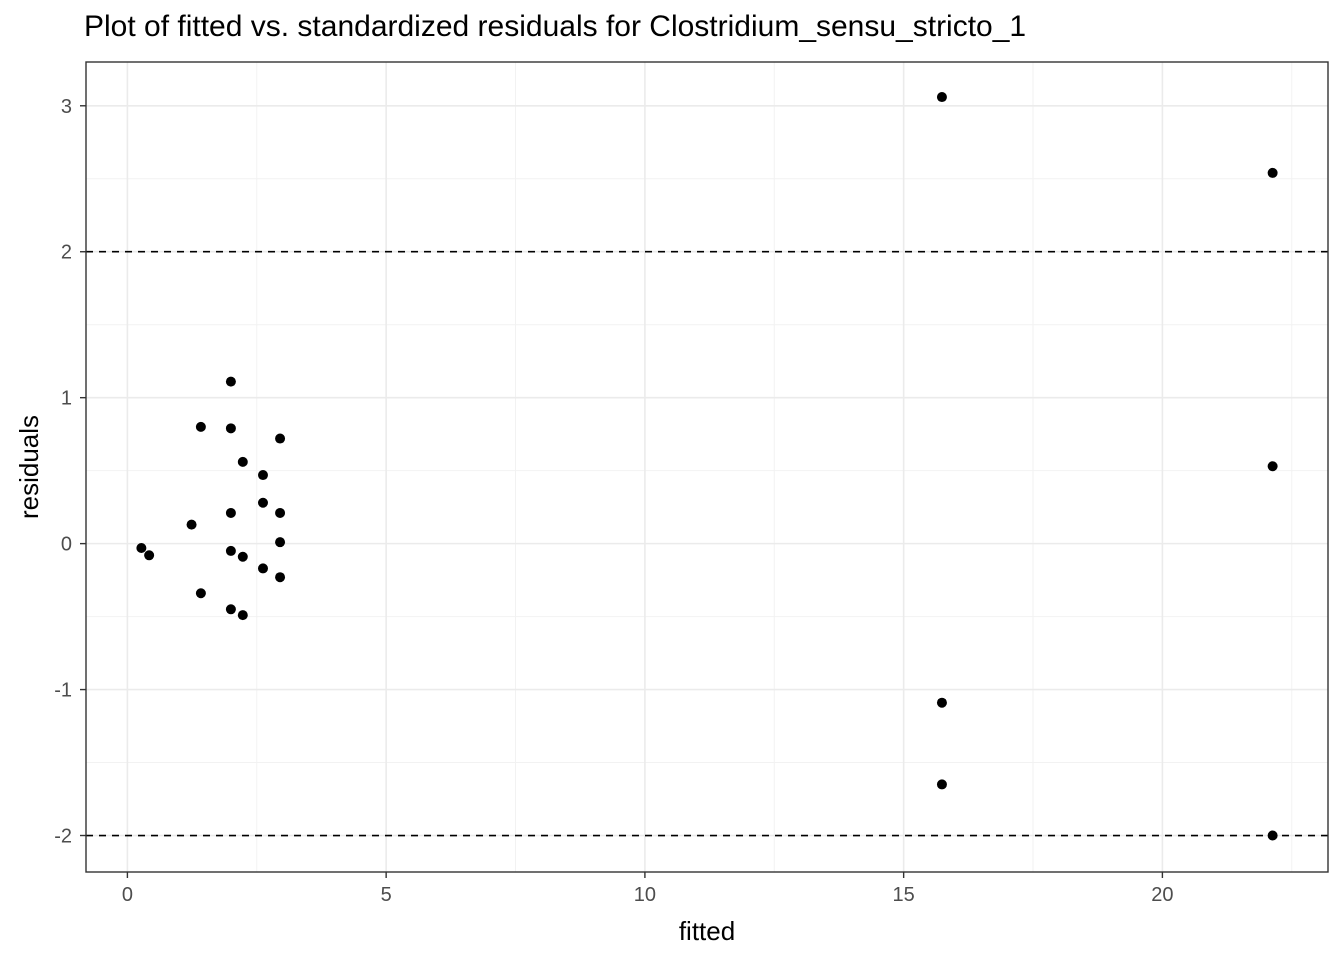 The width and height of the screenshot is (1344, 960). Describe the element at coordinates (1162, 895) in the screenshot. I see `x-tick-label: 20` at that location.